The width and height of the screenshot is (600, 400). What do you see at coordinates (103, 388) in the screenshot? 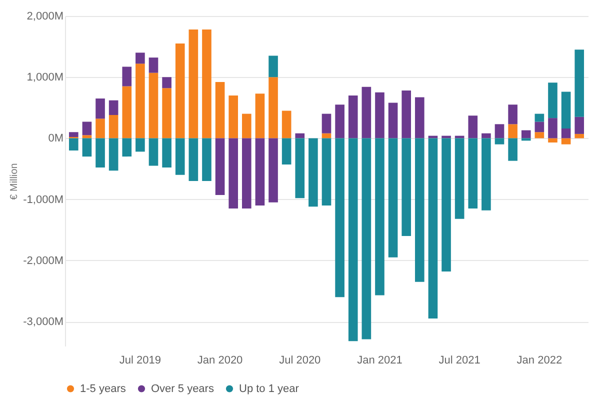
I see `legend-label: 1-5 years` at bounding box center [103, 388].